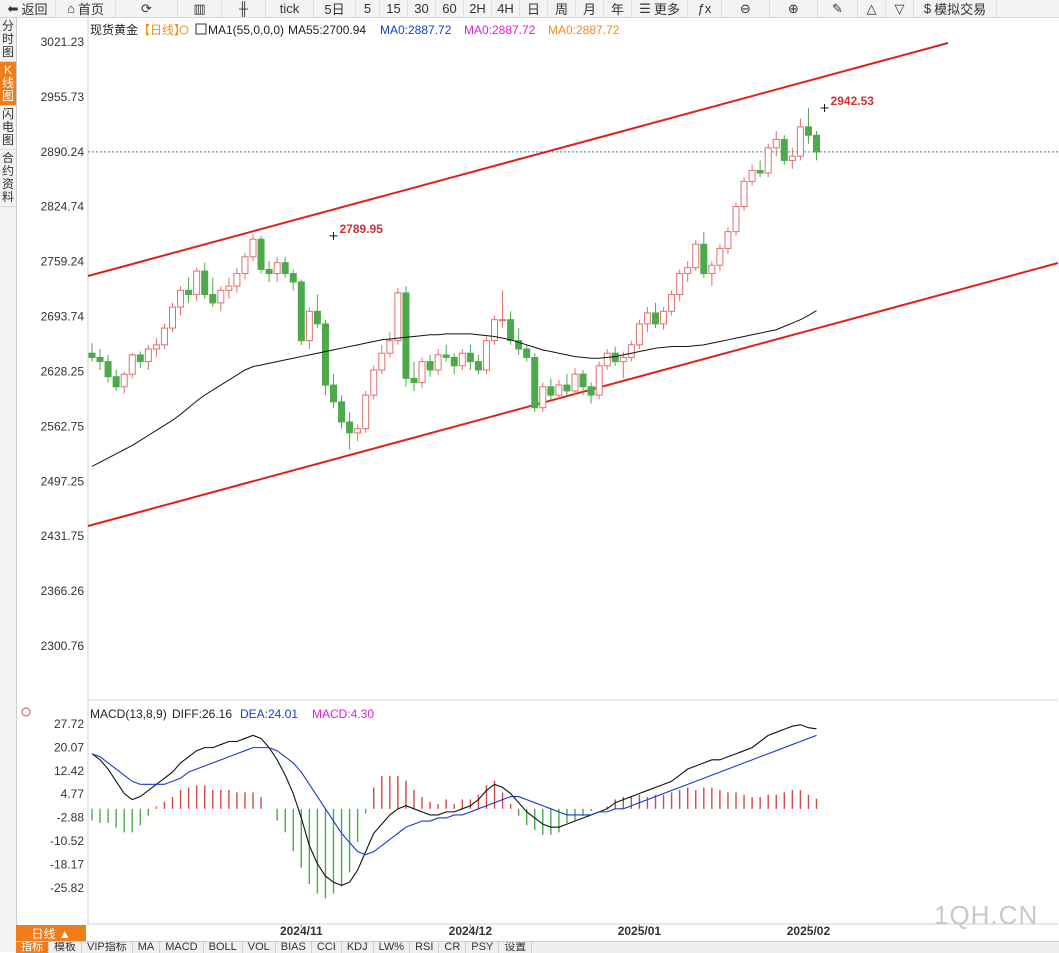  I want to click on indicator-tab-bias: BIAS, so click(294, 947).